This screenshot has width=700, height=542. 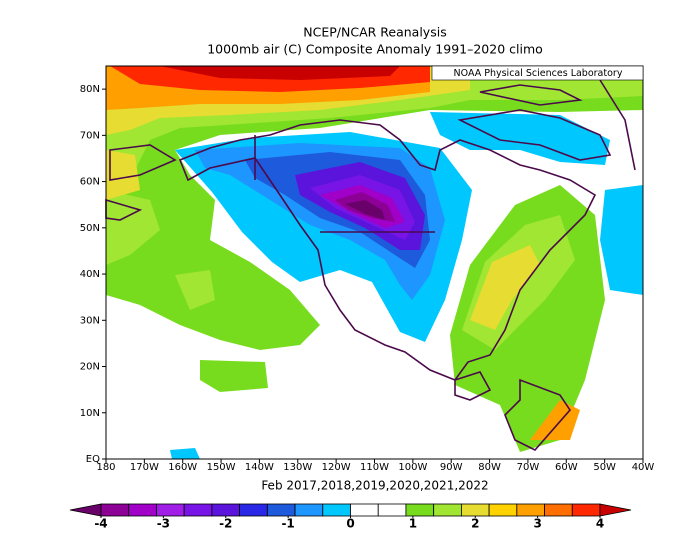 What do you see at coordinates (489, 467) in the screenshot?
I see `x-tick-label: 80W` at bounding box center [489, 467].